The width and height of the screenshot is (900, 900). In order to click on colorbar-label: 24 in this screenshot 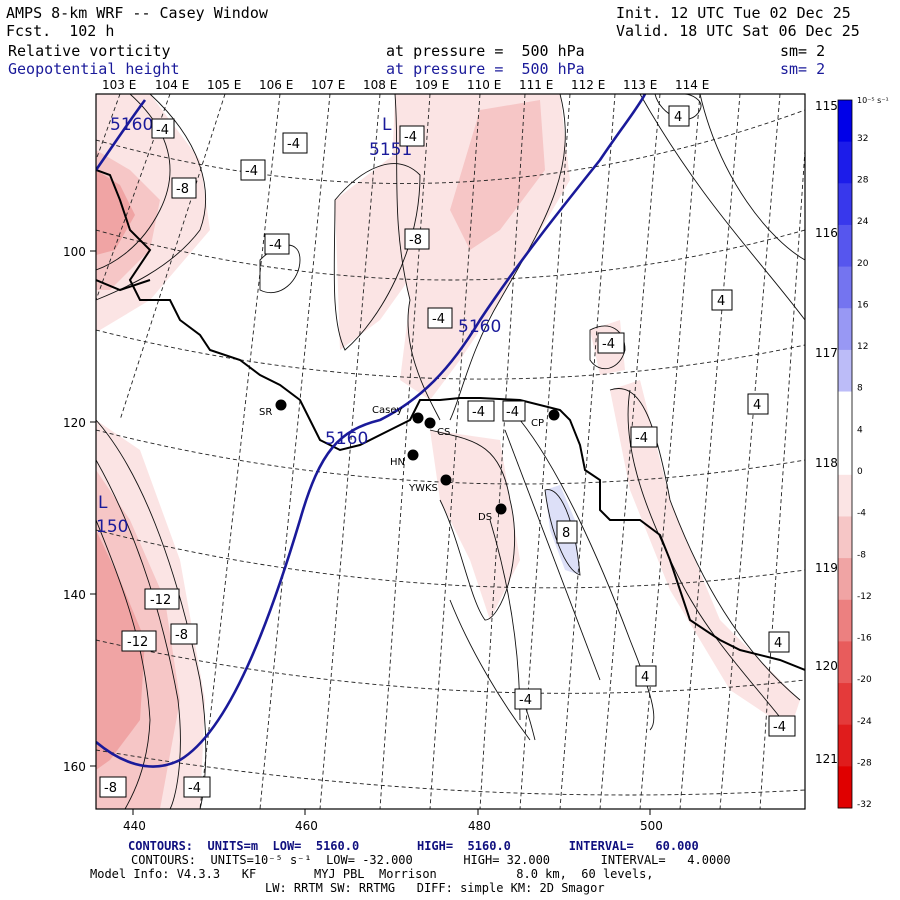, I will do `click(863, 222)`.